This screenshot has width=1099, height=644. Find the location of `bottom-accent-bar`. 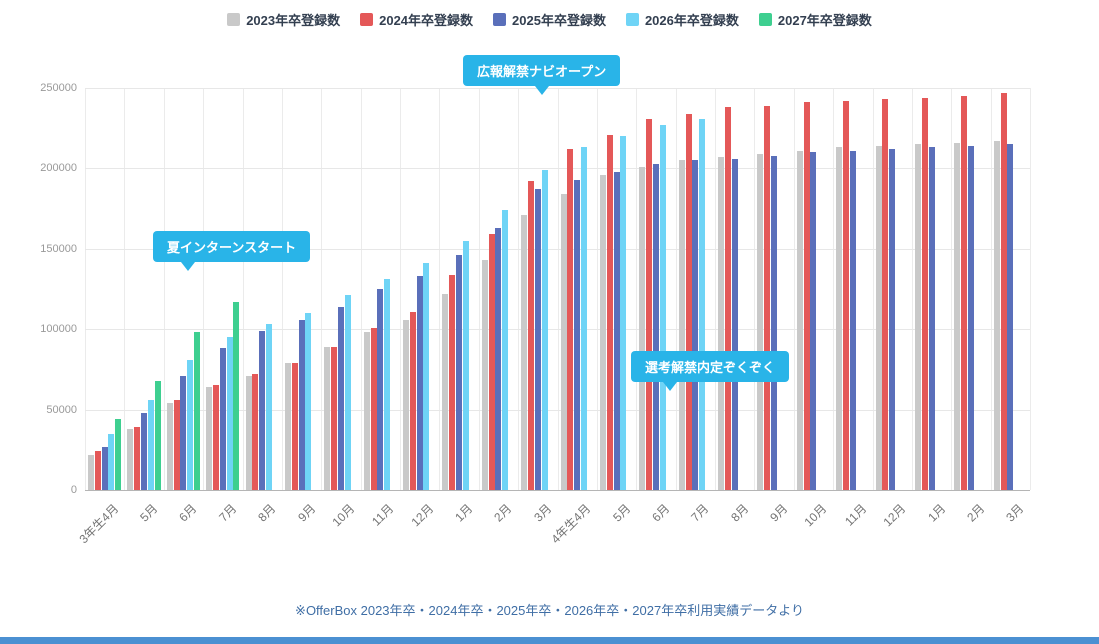

bottom-accent-bar is located at coordinates (549, 640).